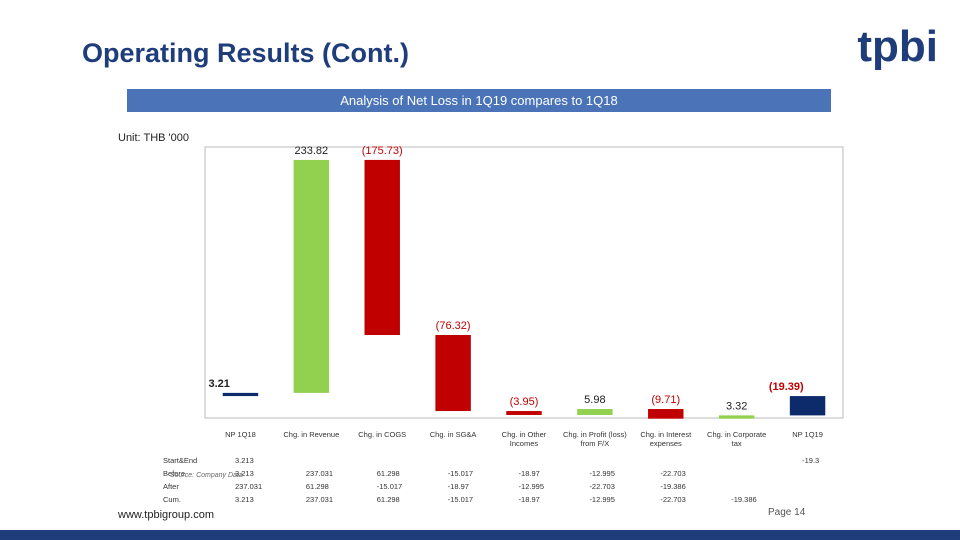  What do you see at coordinates (382, 434) in the screenshot?
I see `x-tick-label: Chg. in COGS` at bounding box center [382, 434].